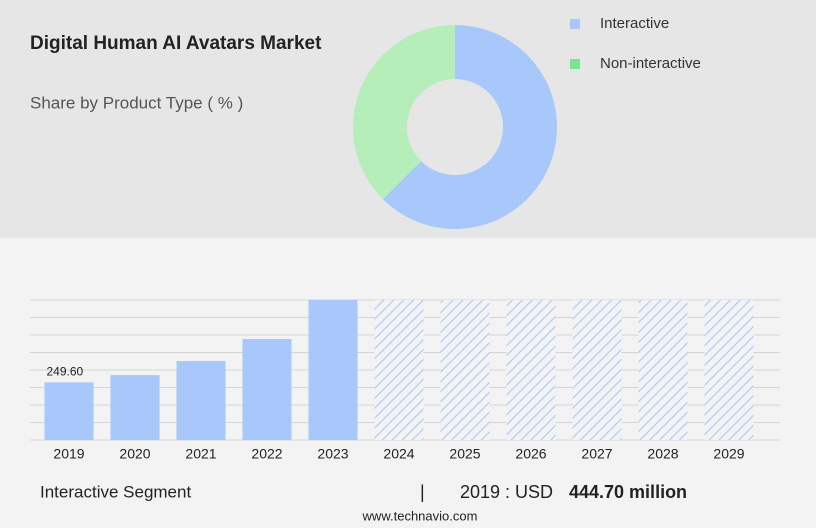 This screenshot has height=528, width=816. Describe the element at coordinates (650, 63) in the screenshot. I see `legend-label: Non-interactive` at that location.